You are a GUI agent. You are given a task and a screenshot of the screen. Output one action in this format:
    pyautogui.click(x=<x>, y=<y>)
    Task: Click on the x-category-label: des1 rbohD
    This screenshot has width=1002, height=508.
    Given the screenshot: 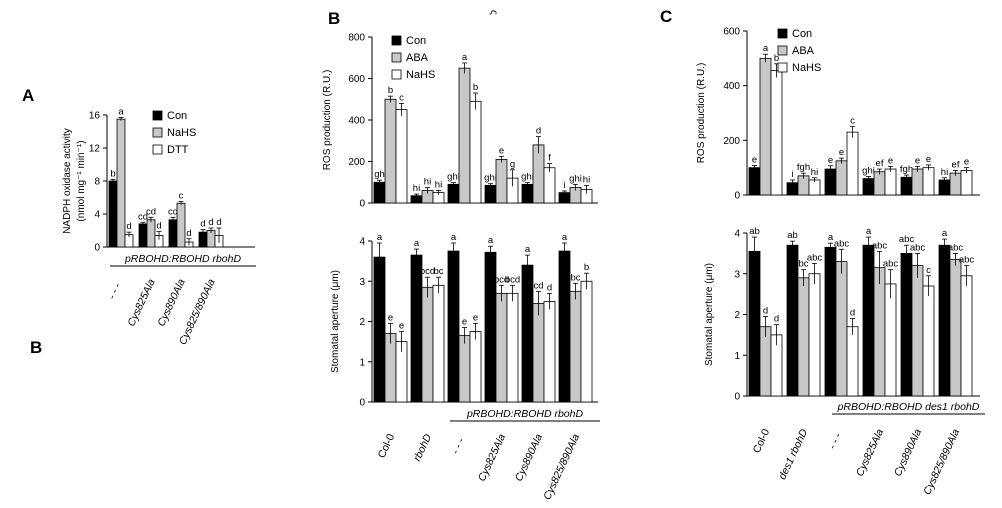 What is the action you would take?
    pyautogui.click(x=793, y=454)
    